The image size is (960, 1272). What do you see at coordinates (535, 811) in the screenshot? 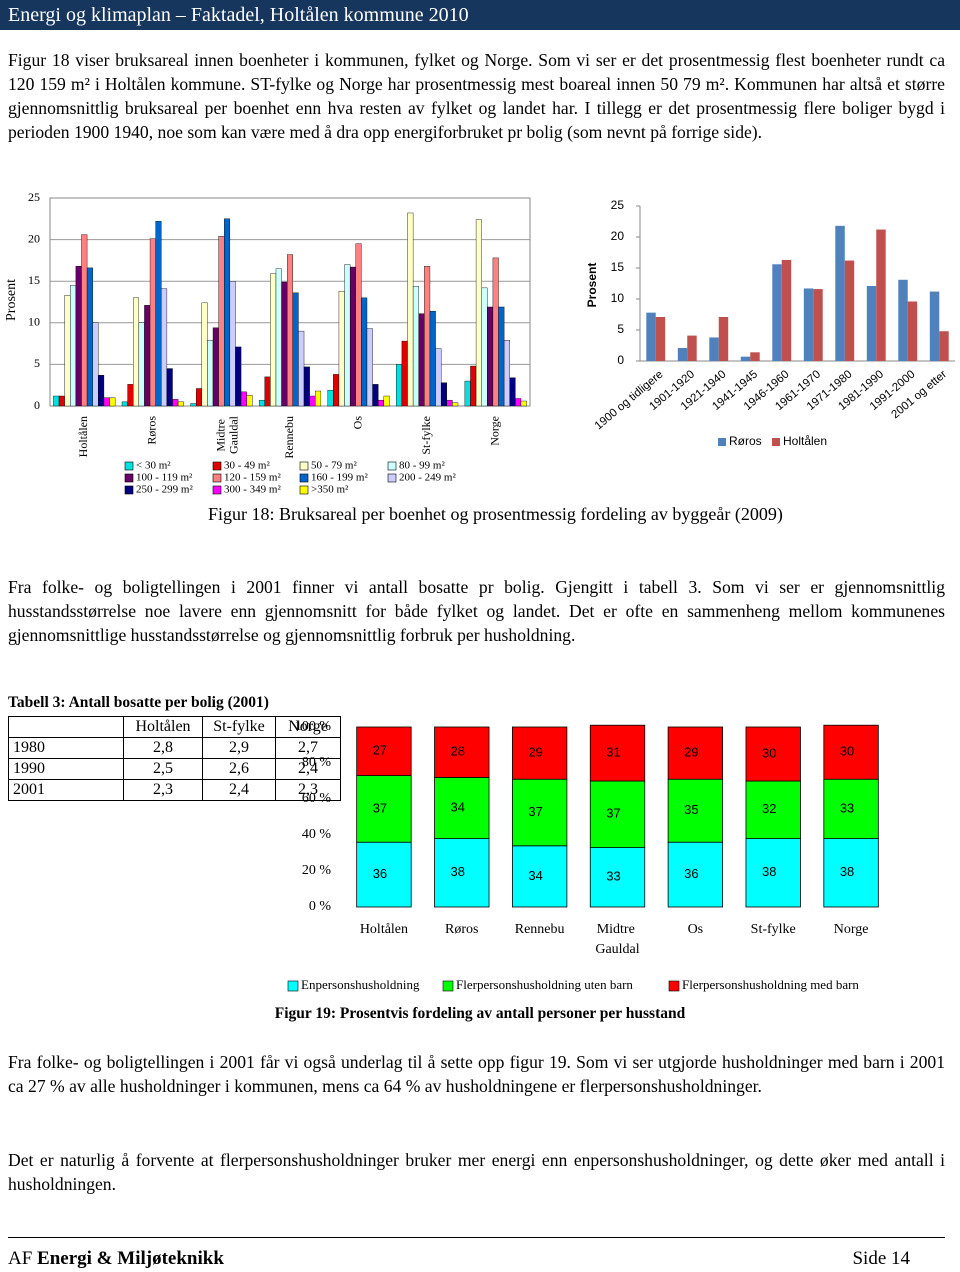
I see `value-label: 37` at bounding box center [535, 811].